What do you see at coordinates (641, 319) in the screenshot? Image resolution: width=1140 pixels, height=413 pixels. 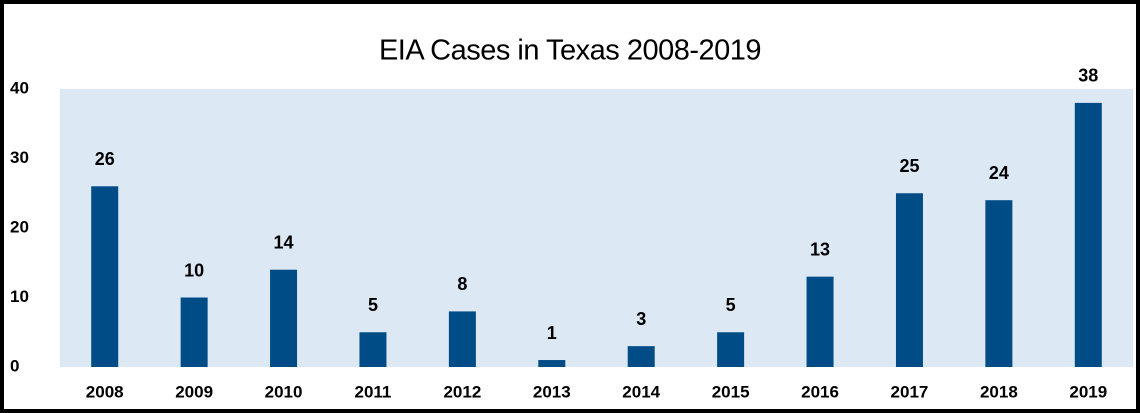 I see `data-label: 3` at bounding box center [641, 319].